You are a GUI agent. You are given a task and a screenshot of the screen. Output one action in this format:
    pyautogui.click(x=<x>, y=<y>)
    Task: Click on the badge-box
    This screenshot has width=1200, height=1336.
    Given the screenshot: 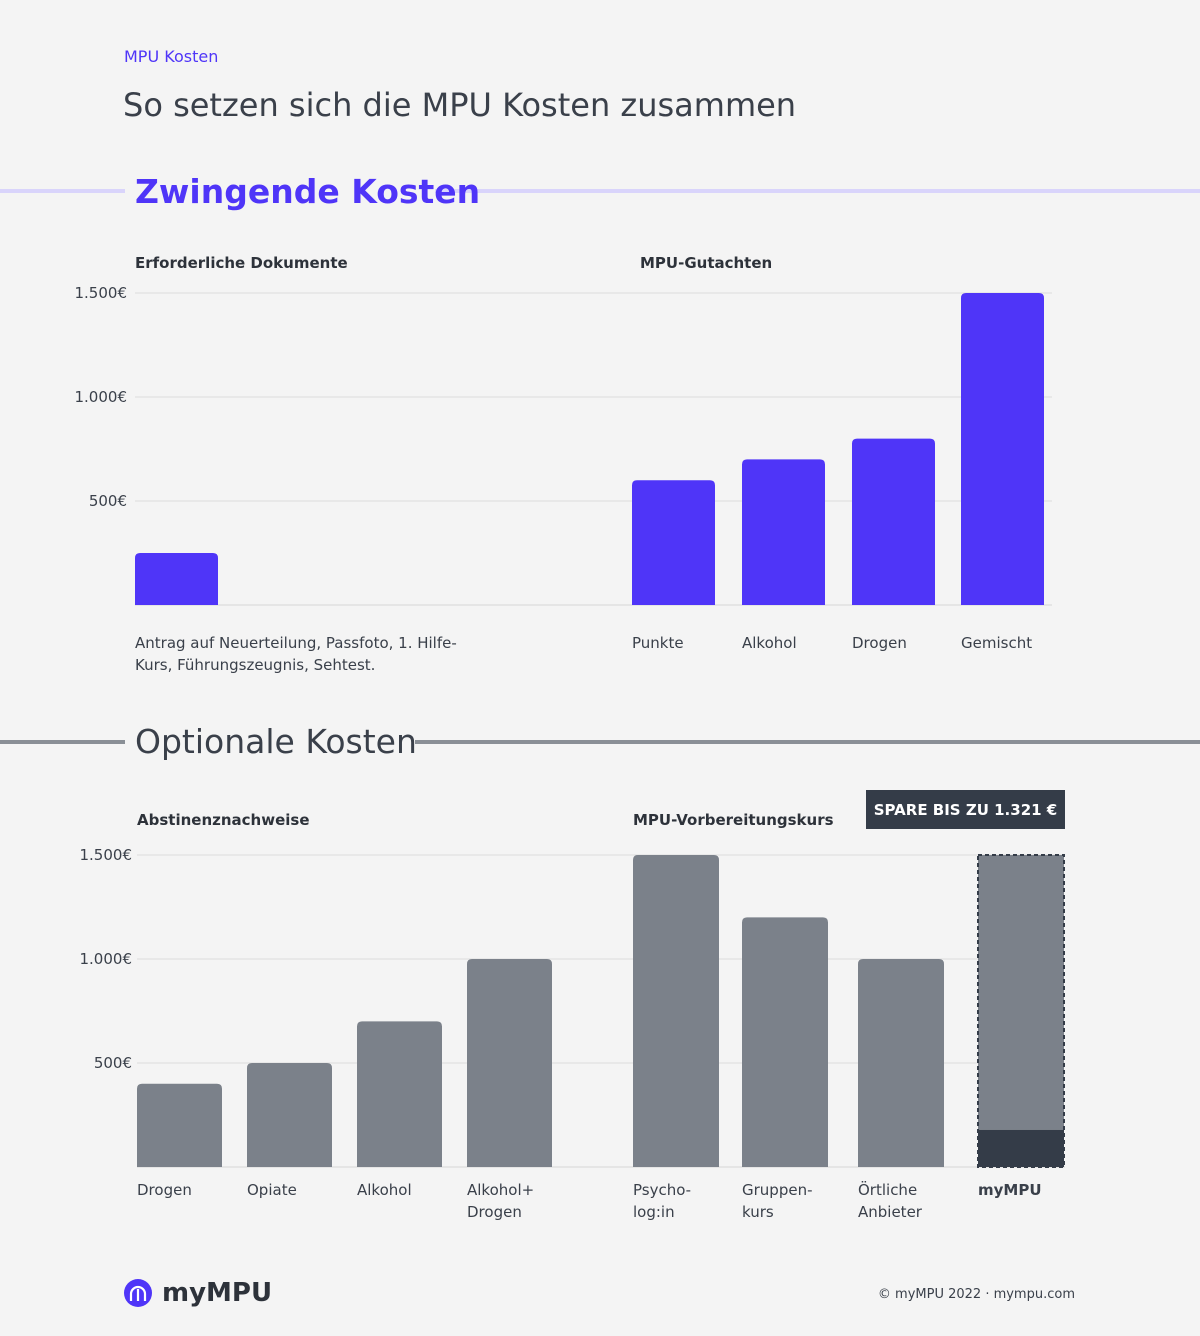 What is the action you would take?
    pyautogui.click(x=965, y=809)
    